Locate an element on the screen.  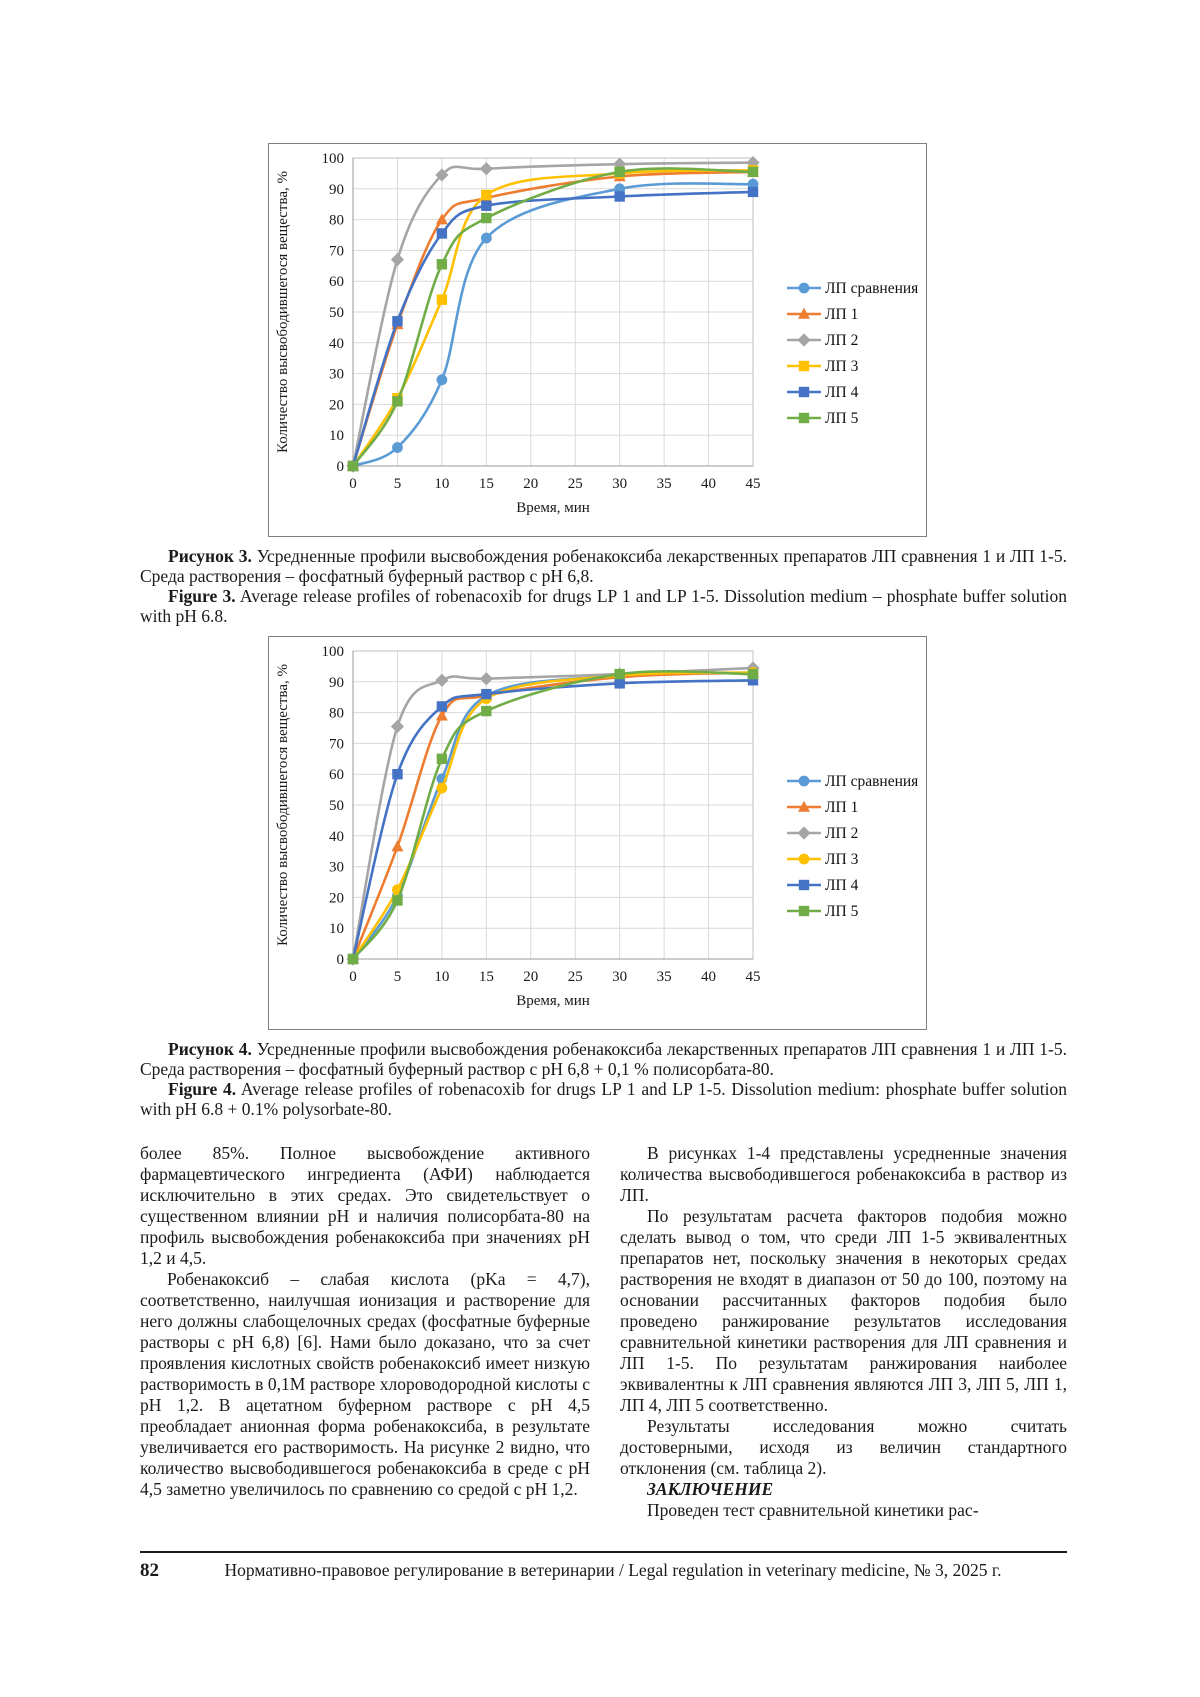
y-axis-title: Количество высвободившегося вещества, % is located at coordinates (283, 805).